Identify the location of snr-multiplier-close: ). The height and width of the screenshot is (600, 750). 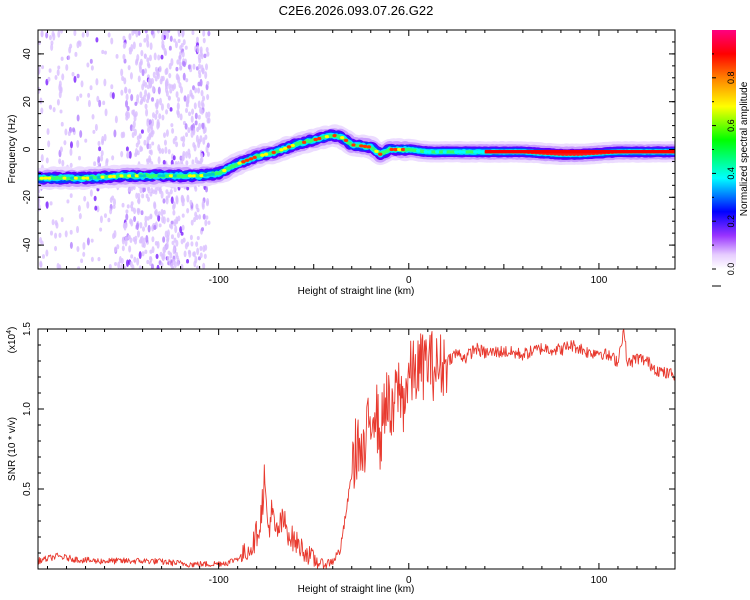
(12, 328).